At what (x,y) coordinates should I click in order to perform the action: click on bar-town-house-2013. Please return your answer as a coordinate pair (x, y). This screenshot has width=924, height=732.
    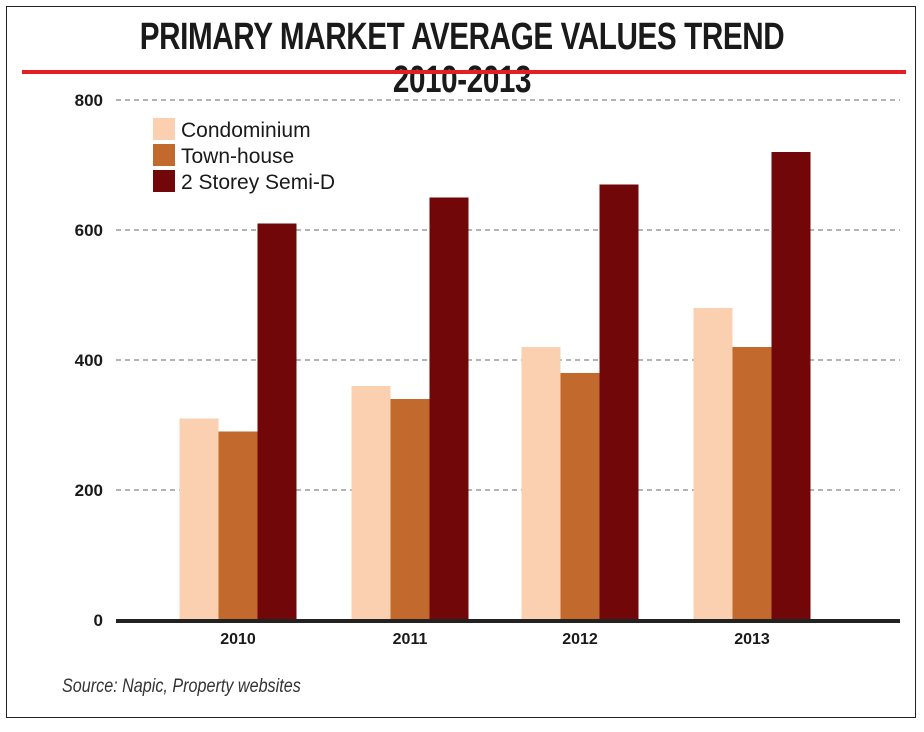
    Looking at the image, I should click on (752, 483).